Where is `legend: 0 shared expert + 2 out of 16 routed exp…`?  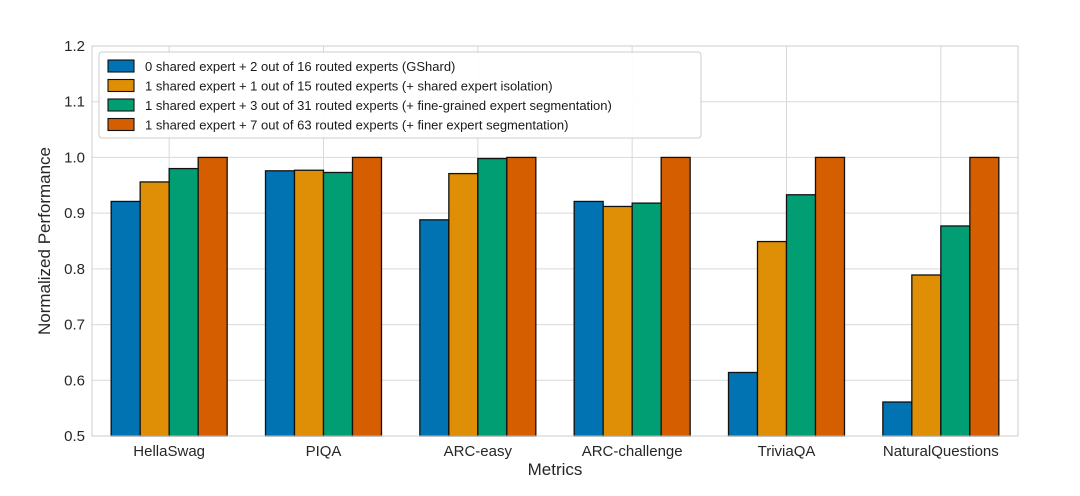
legend: 0 shared expert + 2 out of 16 routed exp… is located at coordinates (400, 95).